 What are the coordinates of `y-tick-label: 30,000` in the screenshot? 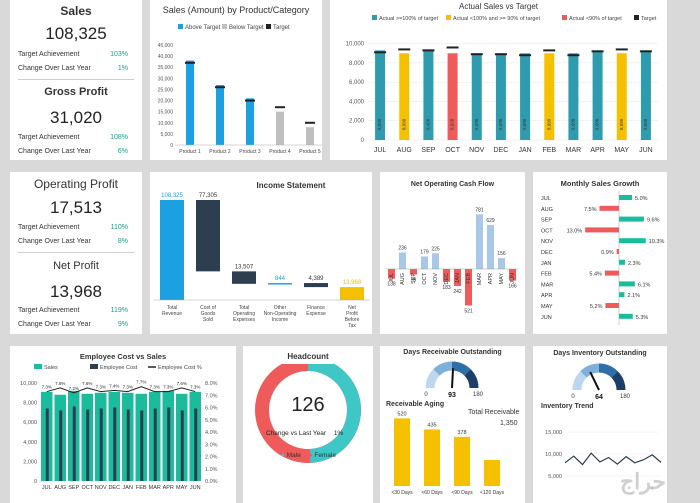 It's located at (166, 79).